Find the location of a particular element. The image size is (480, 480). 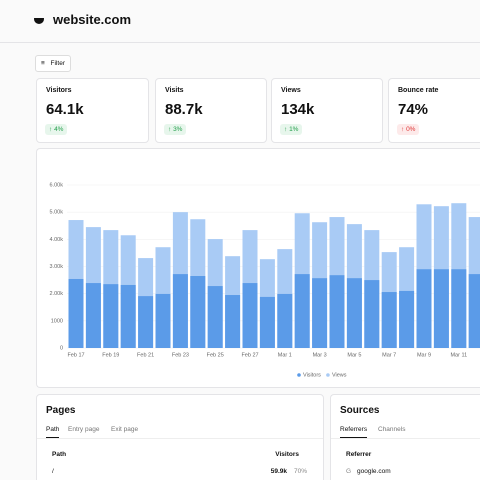

change-text: 1% is located at coordinates (294, 129).